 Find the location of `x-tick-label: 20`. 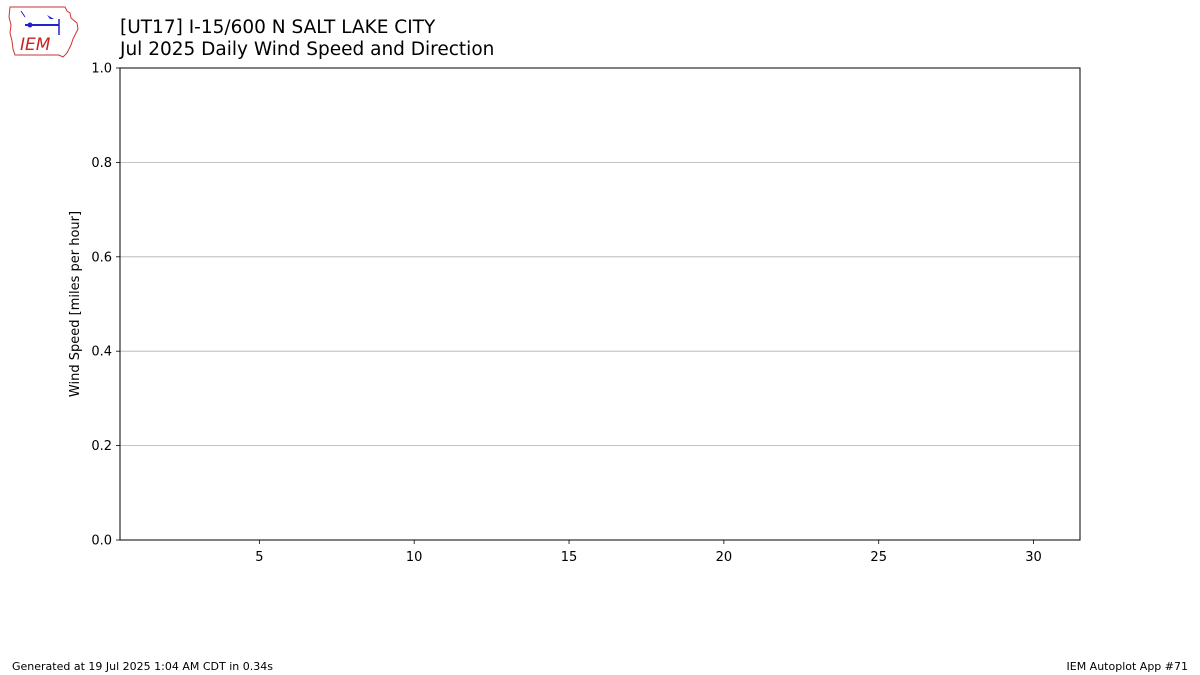

x-tick-label: 20 is located at coordinates (724, 557).